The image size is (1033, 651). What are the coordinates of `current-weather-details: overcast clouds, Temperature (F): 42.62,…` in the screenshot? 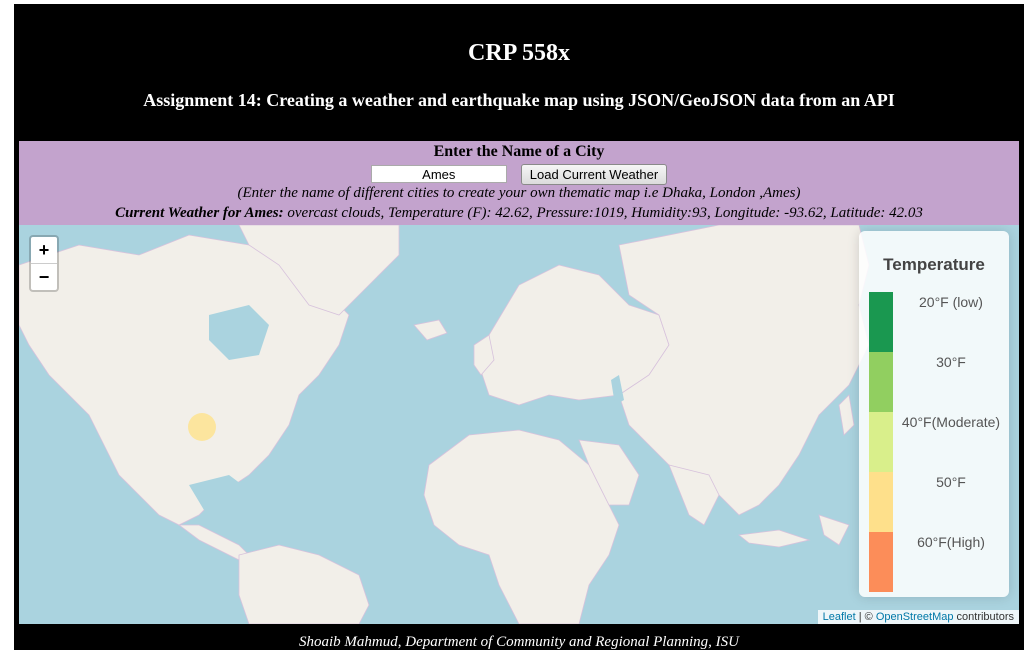 It's located at (605, 213).